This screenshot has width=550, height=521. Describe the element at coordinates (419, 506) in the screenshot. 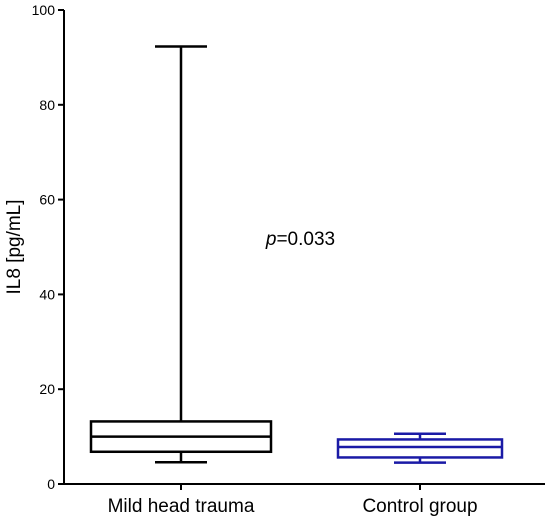

I see `x-category-label-2: Control group` at that location.